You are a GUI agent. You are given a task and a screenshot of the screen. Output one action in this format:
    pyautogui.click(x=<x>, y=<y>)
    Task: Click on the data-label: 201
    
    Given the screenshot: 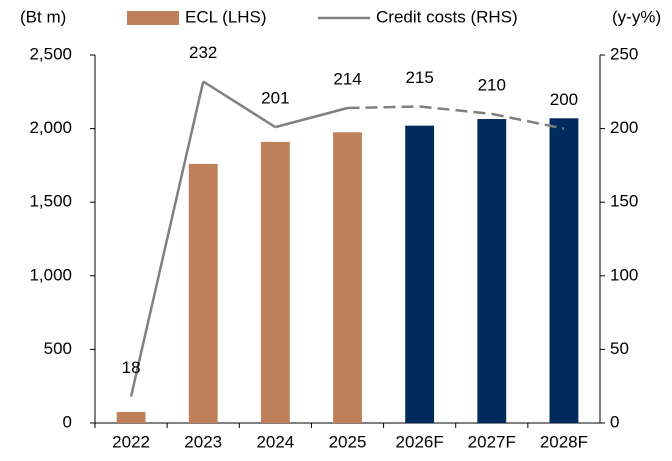 What is the action you would take?
    pyautogui.click(x=275, y=98)
    